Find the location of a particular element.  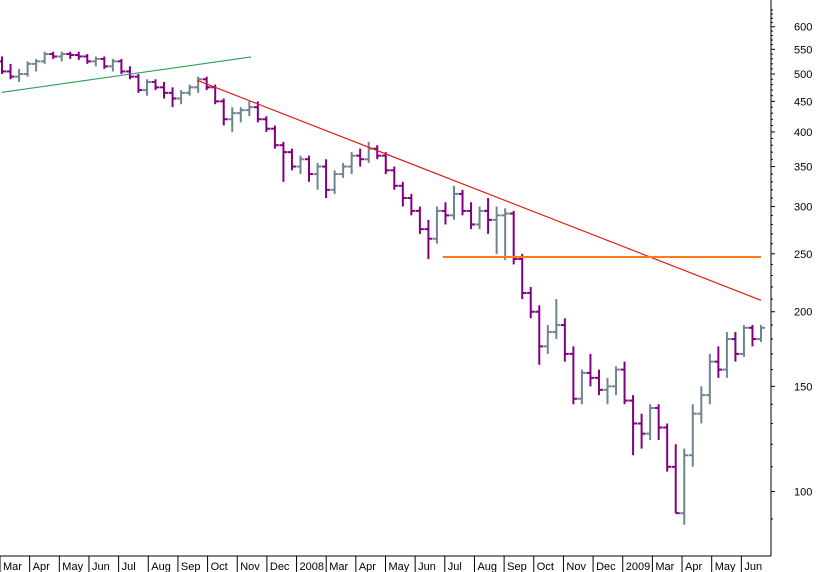

y-tick-label: 300 is located at coordinates (803, 208).